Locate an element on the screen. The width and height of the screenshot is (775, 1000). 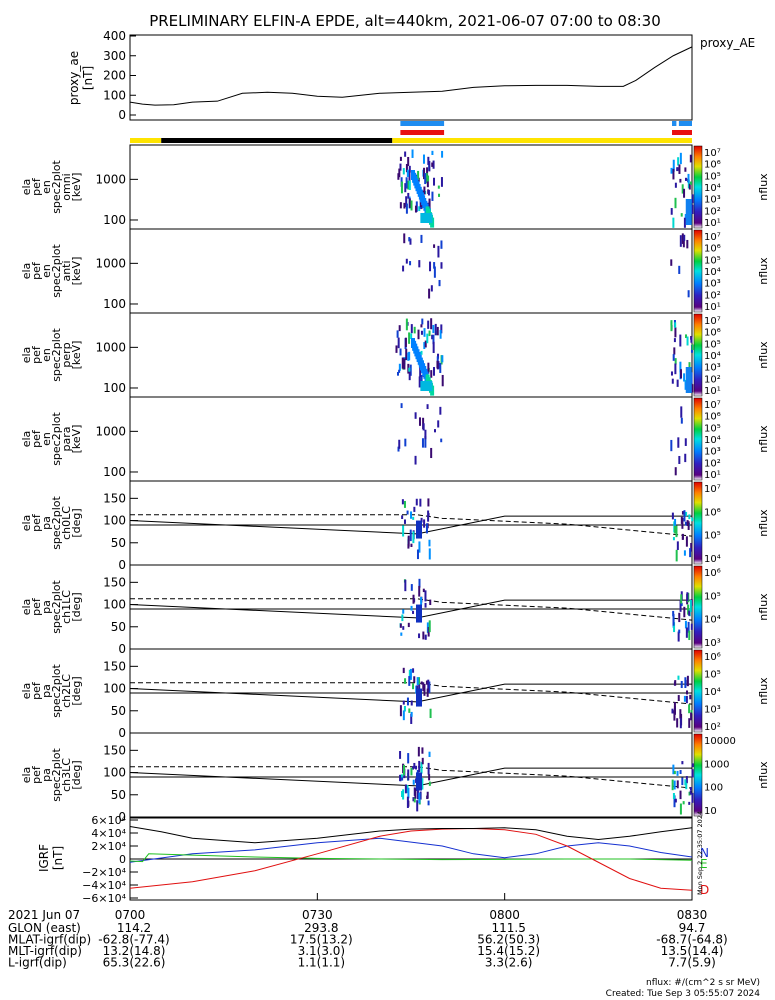
y-axis-label: ch0LC is located at coordinates (66, 523).